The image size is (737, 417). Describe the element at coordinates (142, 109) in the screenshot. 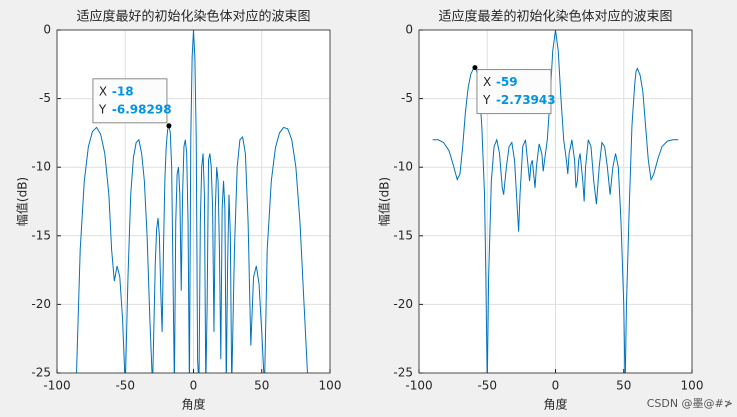

I see `datatip-y-value: -6.98298` at that location.